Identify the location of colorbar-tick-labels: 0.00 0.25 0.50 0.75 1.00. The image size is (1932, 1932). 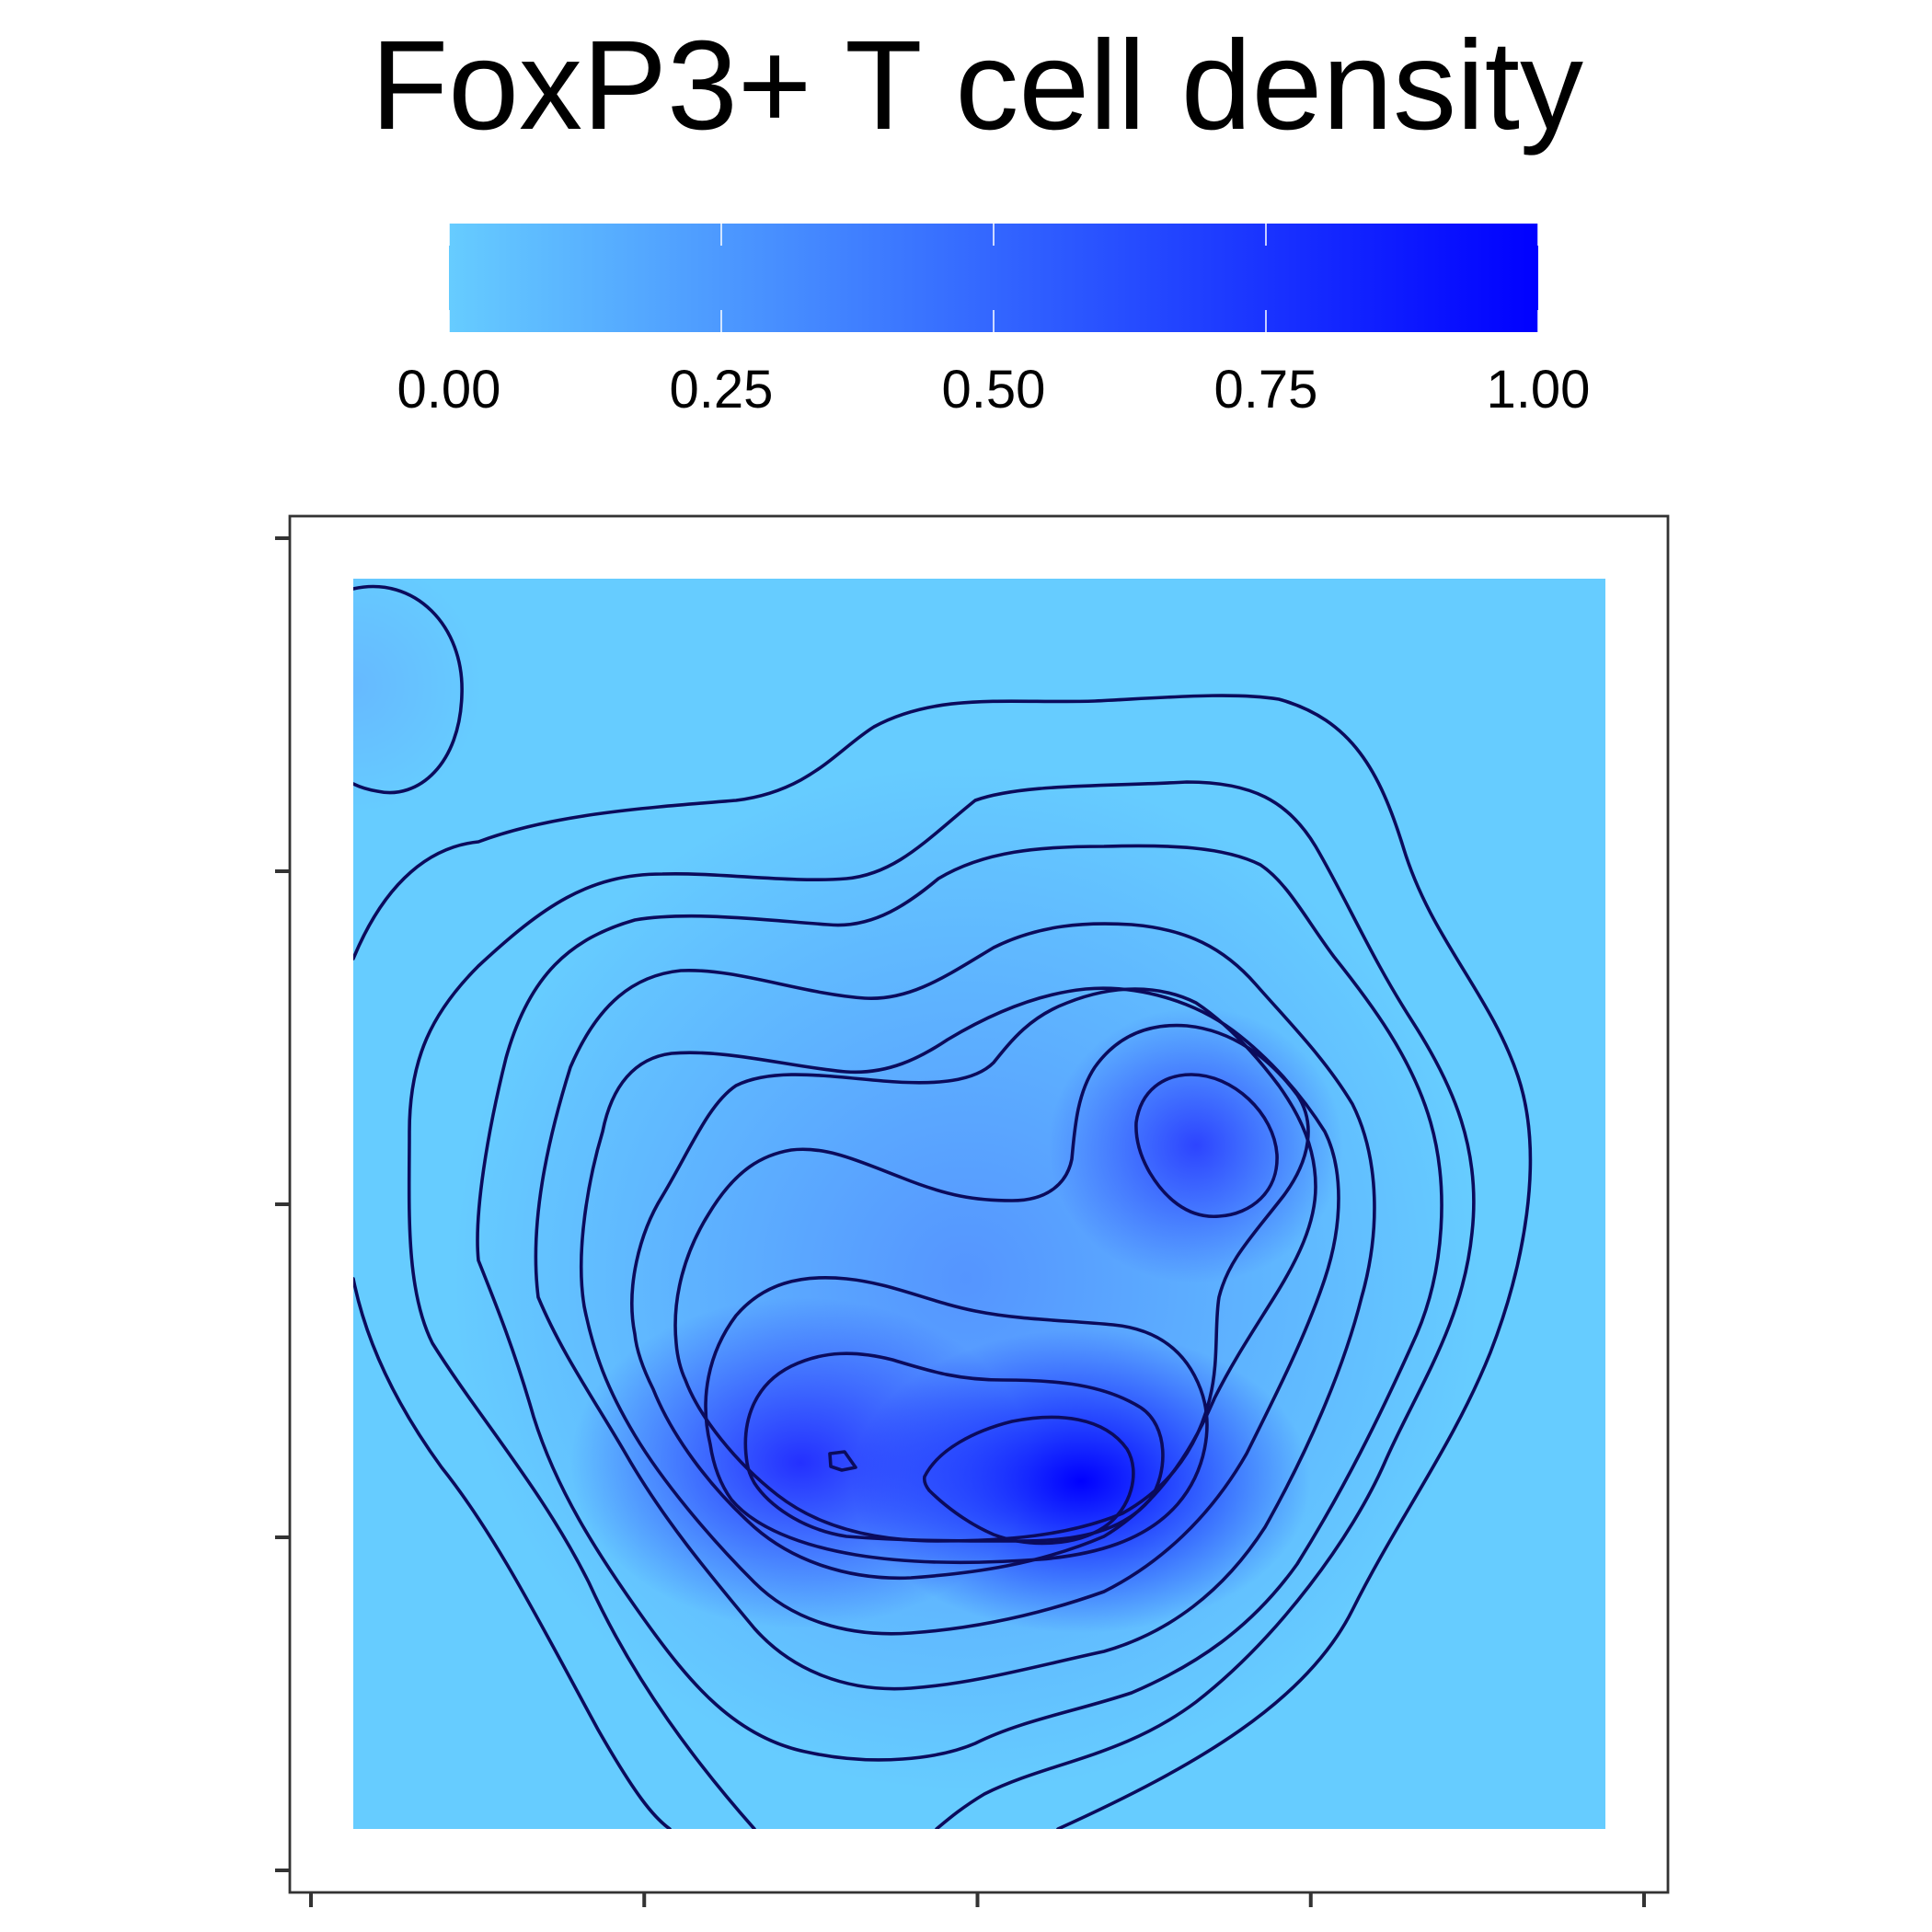
(994, 390).